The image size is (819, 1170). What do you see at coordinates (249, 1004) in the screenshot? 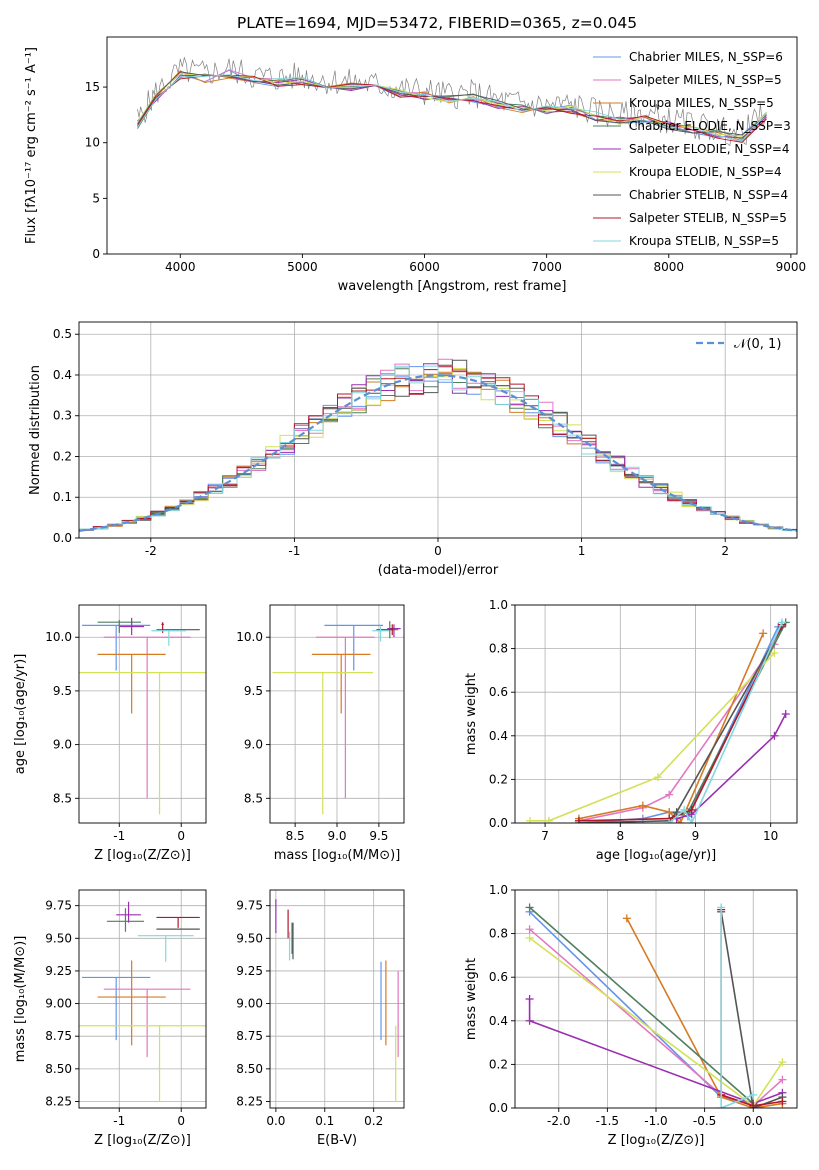
I see `y-tick-label: 9.00` at bounding box center [249, 1004].